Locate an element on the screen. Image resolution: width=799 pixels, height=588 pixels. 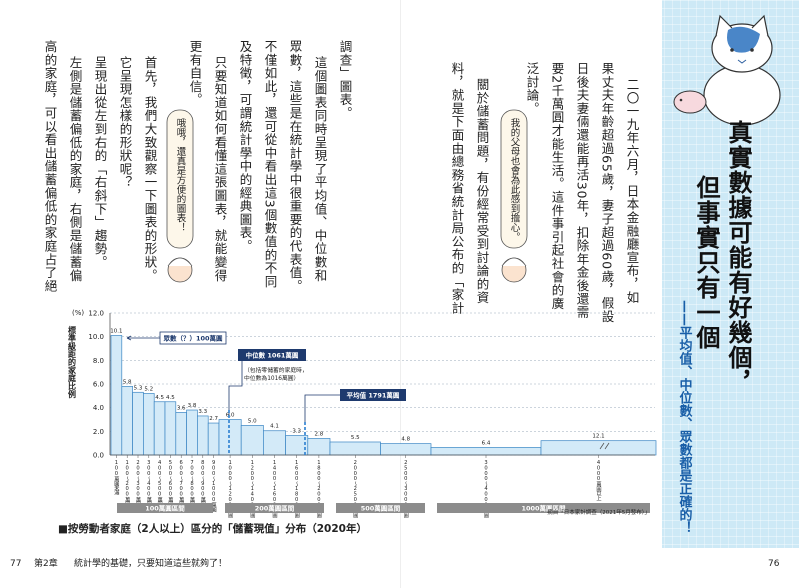
x-tick-label: 500～600萬圓 is located at coordinates (170, 484).